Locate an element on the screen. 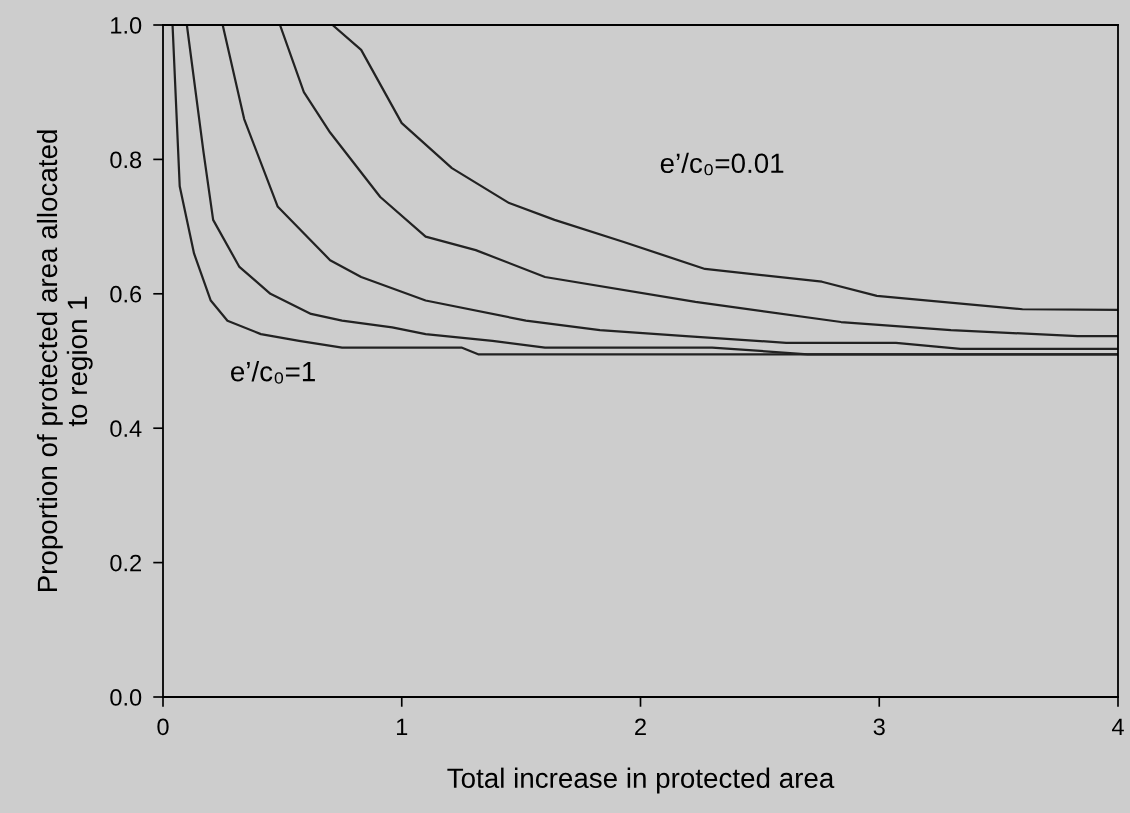 This screenshot has height=813, width=1130. annotation: e’/c₀=0.01 is located at coordinates (722, 164).